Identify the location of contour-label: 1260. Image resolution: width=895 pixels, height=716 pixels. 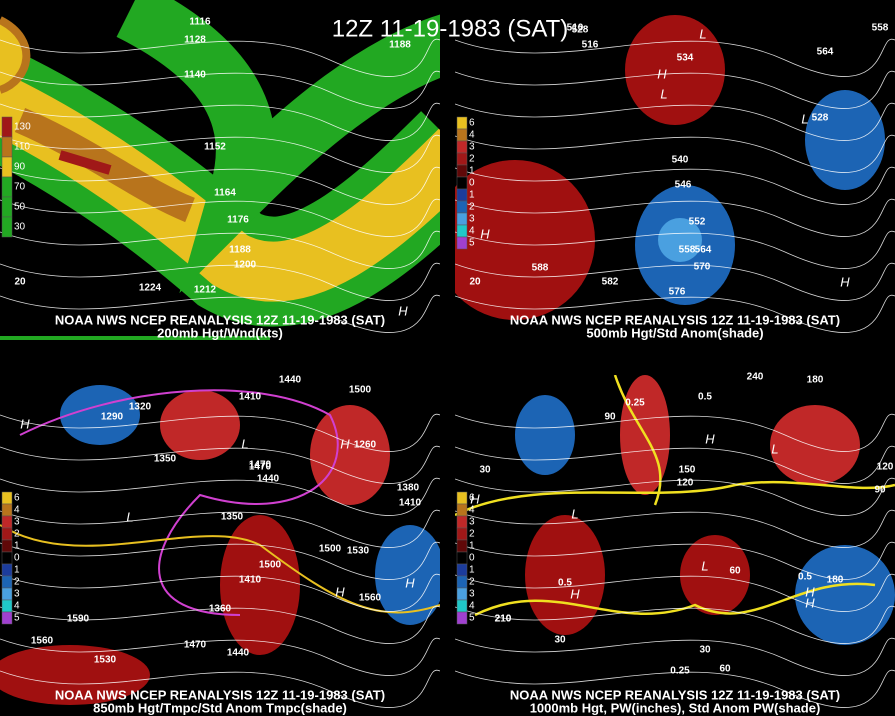
(365, 445).